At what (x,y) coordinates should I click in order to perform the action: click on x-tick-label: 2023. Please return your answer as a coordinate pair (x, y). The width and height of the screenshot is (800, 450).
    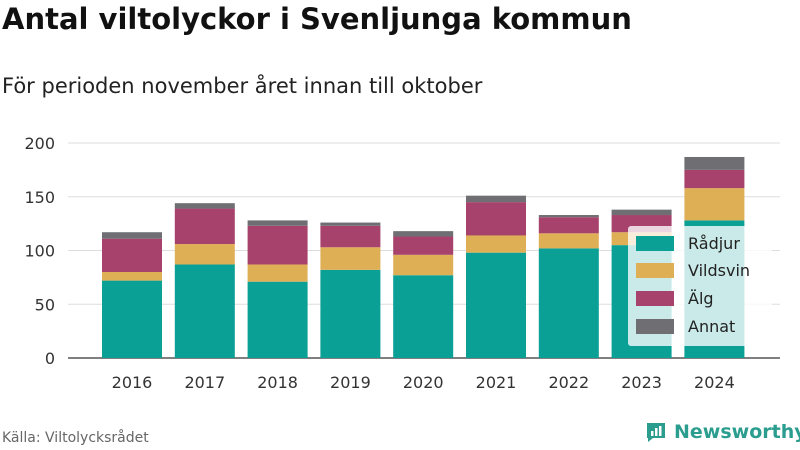
    Looking at the image, I should click on (641, 382).